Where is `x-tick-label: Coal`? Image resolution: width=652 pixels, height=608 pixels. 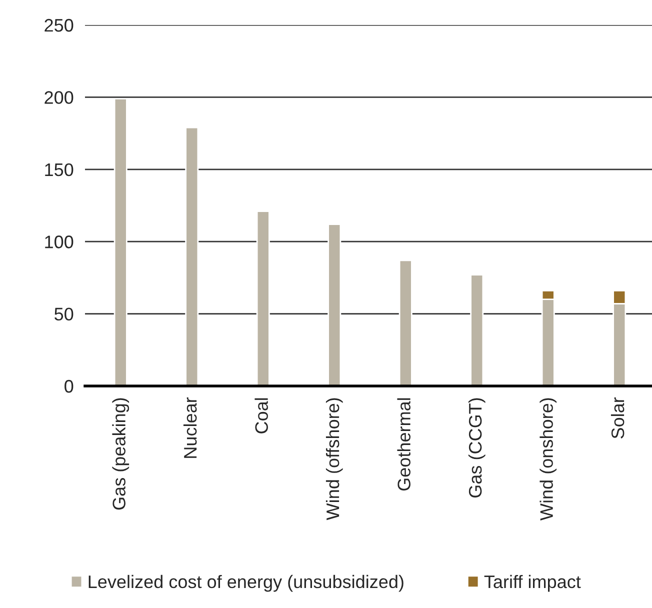 x-tick-label: Coal is located at coordinates (261, 416).